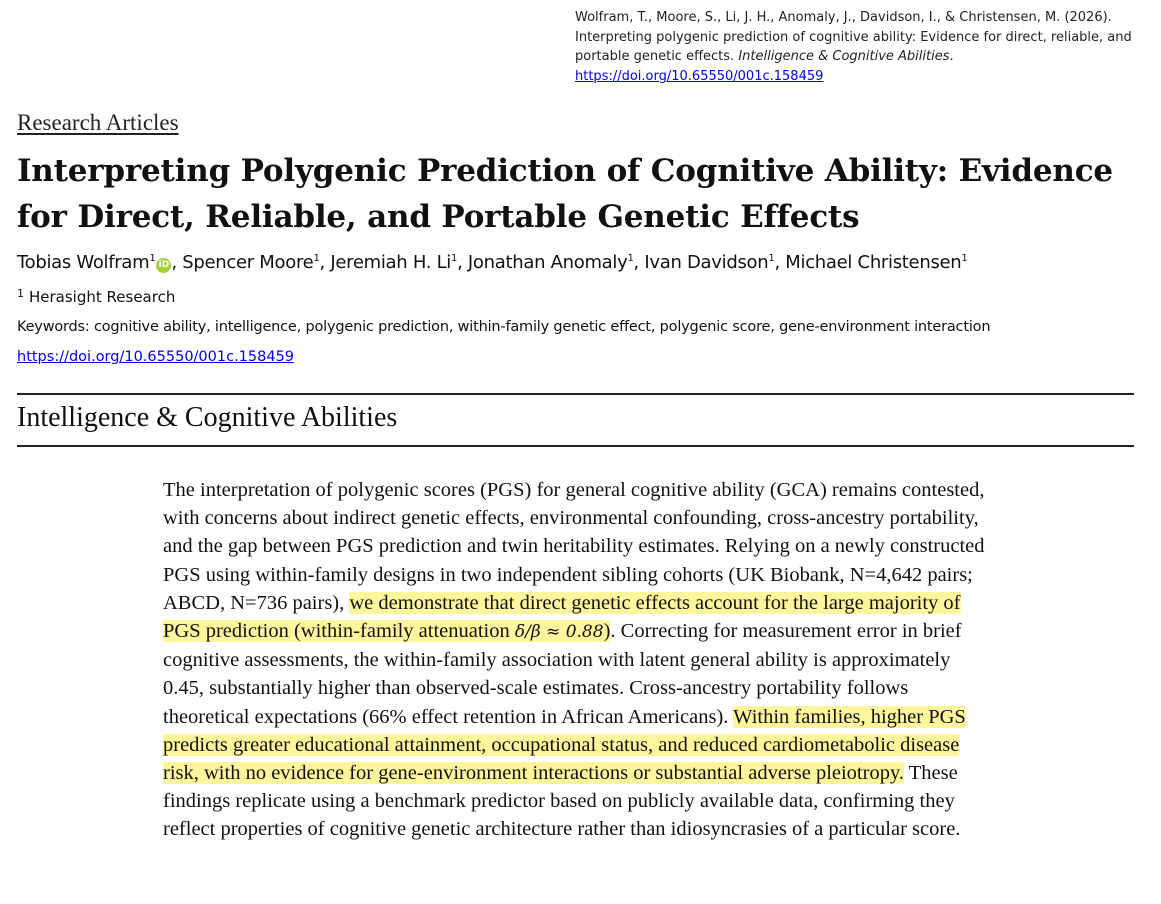 The height and width of the screenshot is (904, 1161). What do you see at coordinates (391, 262) in the screenshot?
I see `author-name: Jeremiah H. Li` at bounding box center [391, 262].